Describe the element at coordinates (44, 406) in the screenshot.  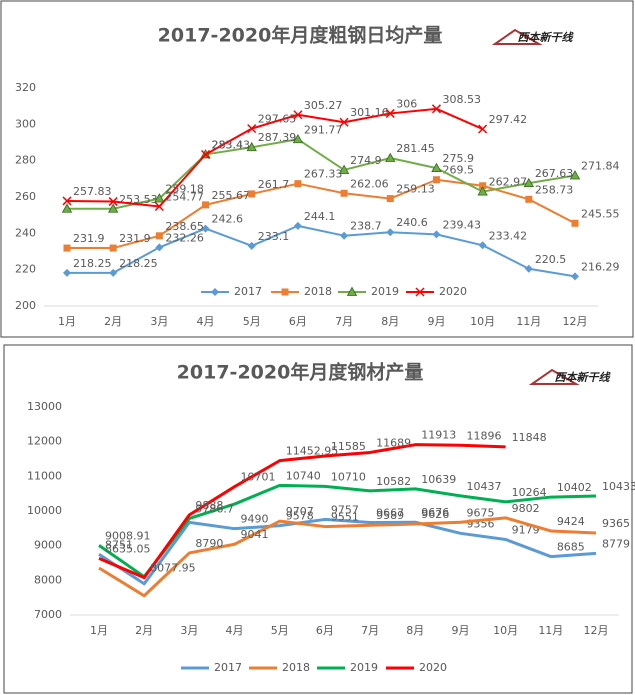
I see `y-tick-label: 13000` at that location.